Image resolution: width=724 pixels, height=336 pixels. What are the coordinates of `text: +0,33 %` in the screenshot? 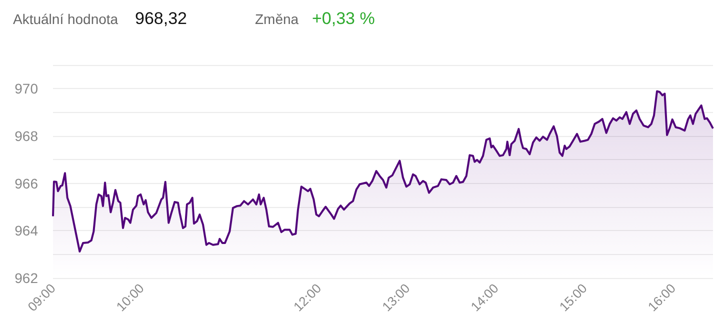 It's located at (343, 18).